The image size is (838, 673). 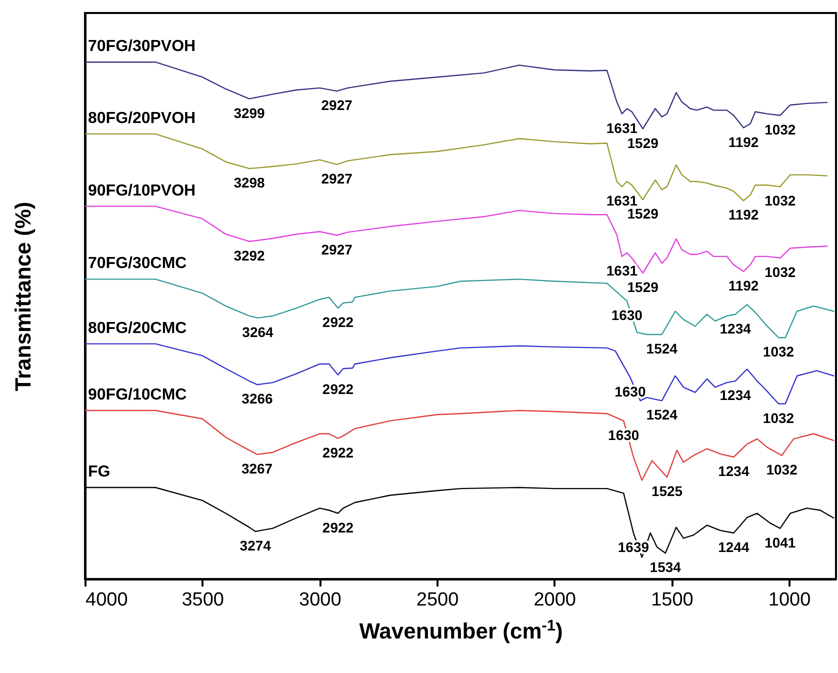 What do you see at coordinates (203, 600) in the screenshot?
I see `x-tick-label: 3500` at bounding box center [203, 600].